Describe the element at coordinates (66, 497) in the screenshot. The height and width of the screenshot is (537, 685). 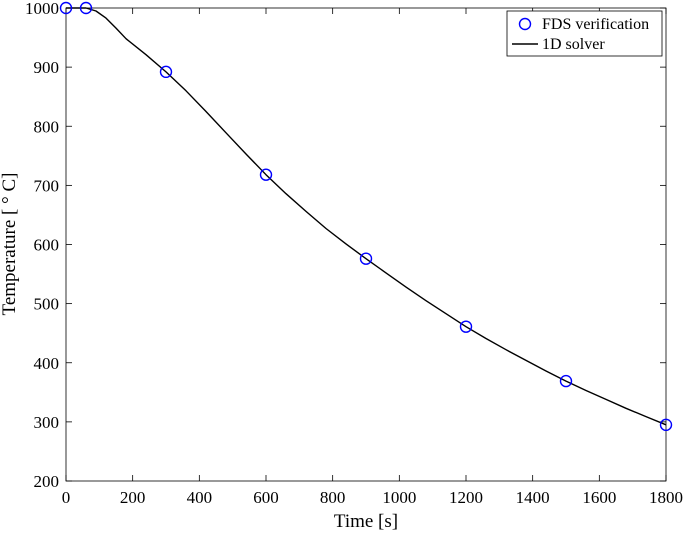
I see `x-tick-label: 0` at that location.